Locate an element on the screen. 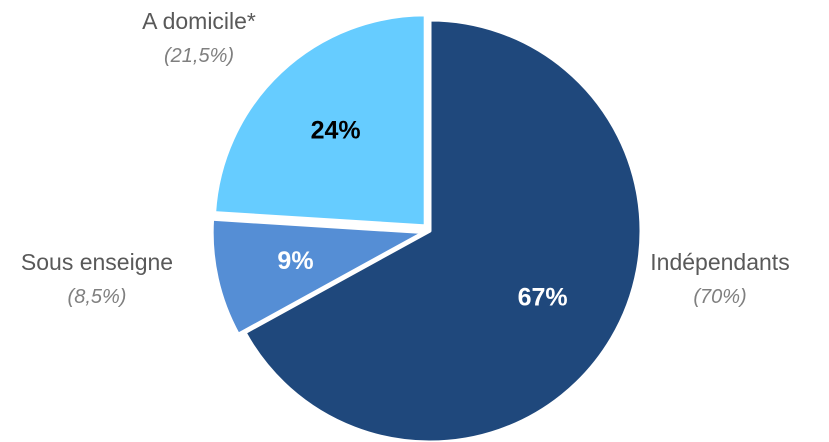  slice-value-label-a-domicile: 24% is located at coordinates (336, 131).